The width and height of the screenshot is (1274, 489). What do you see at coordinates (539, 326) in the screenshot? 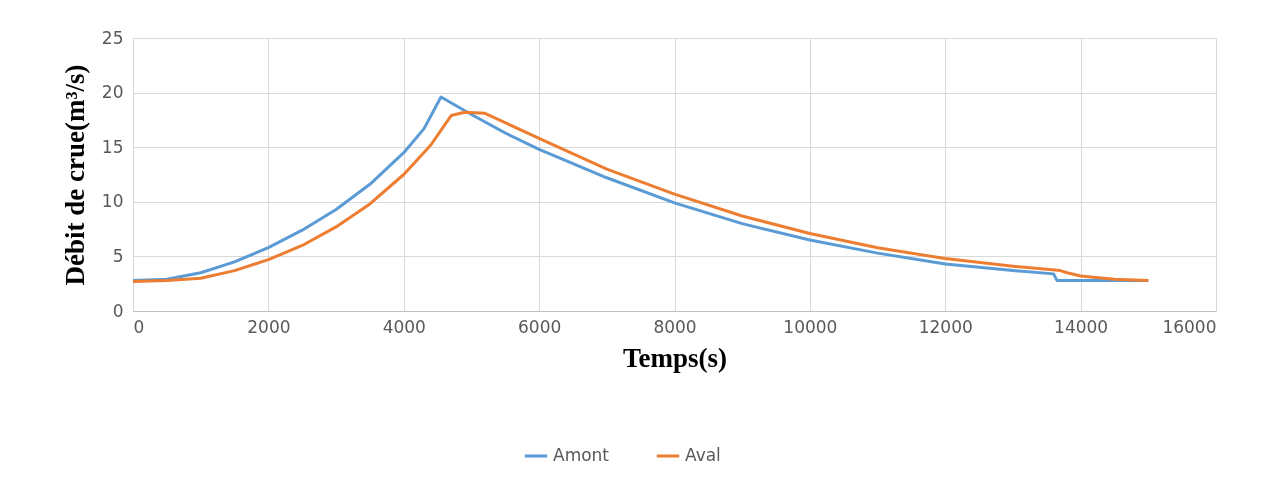
I see `x-tick-label: 6000` at bounding box center [539, 326].